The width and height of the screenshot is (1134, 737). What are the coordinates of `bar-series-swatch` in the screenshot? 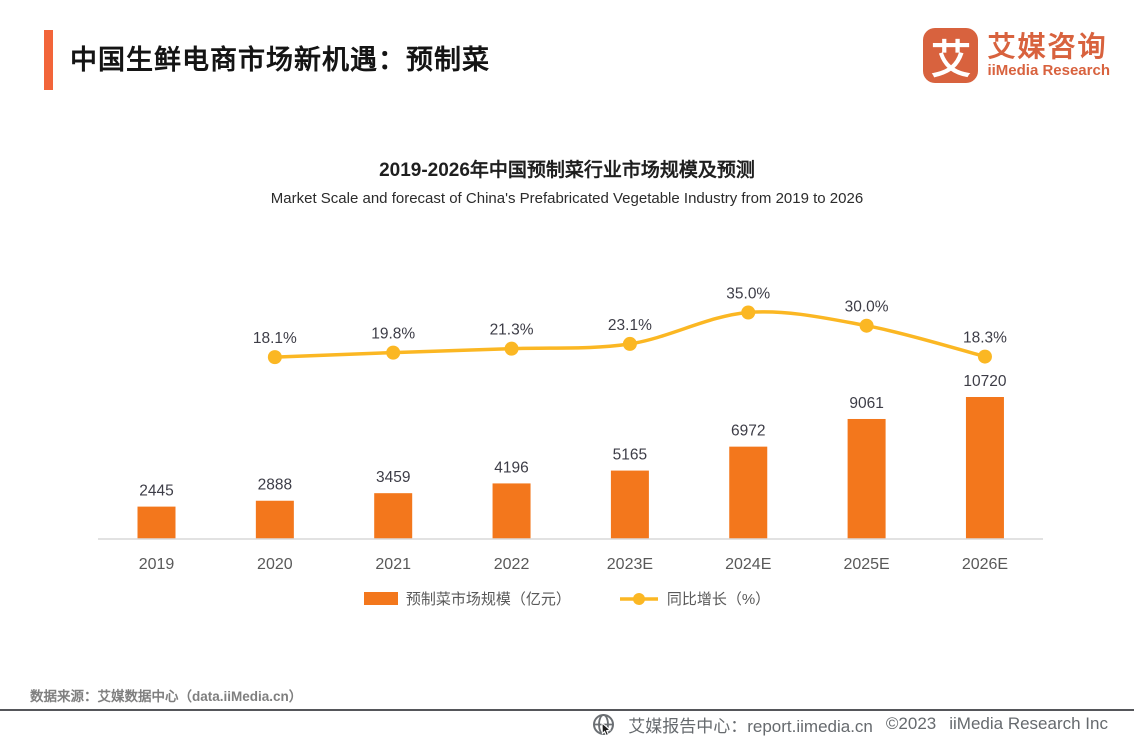 It's located at (380, 598).